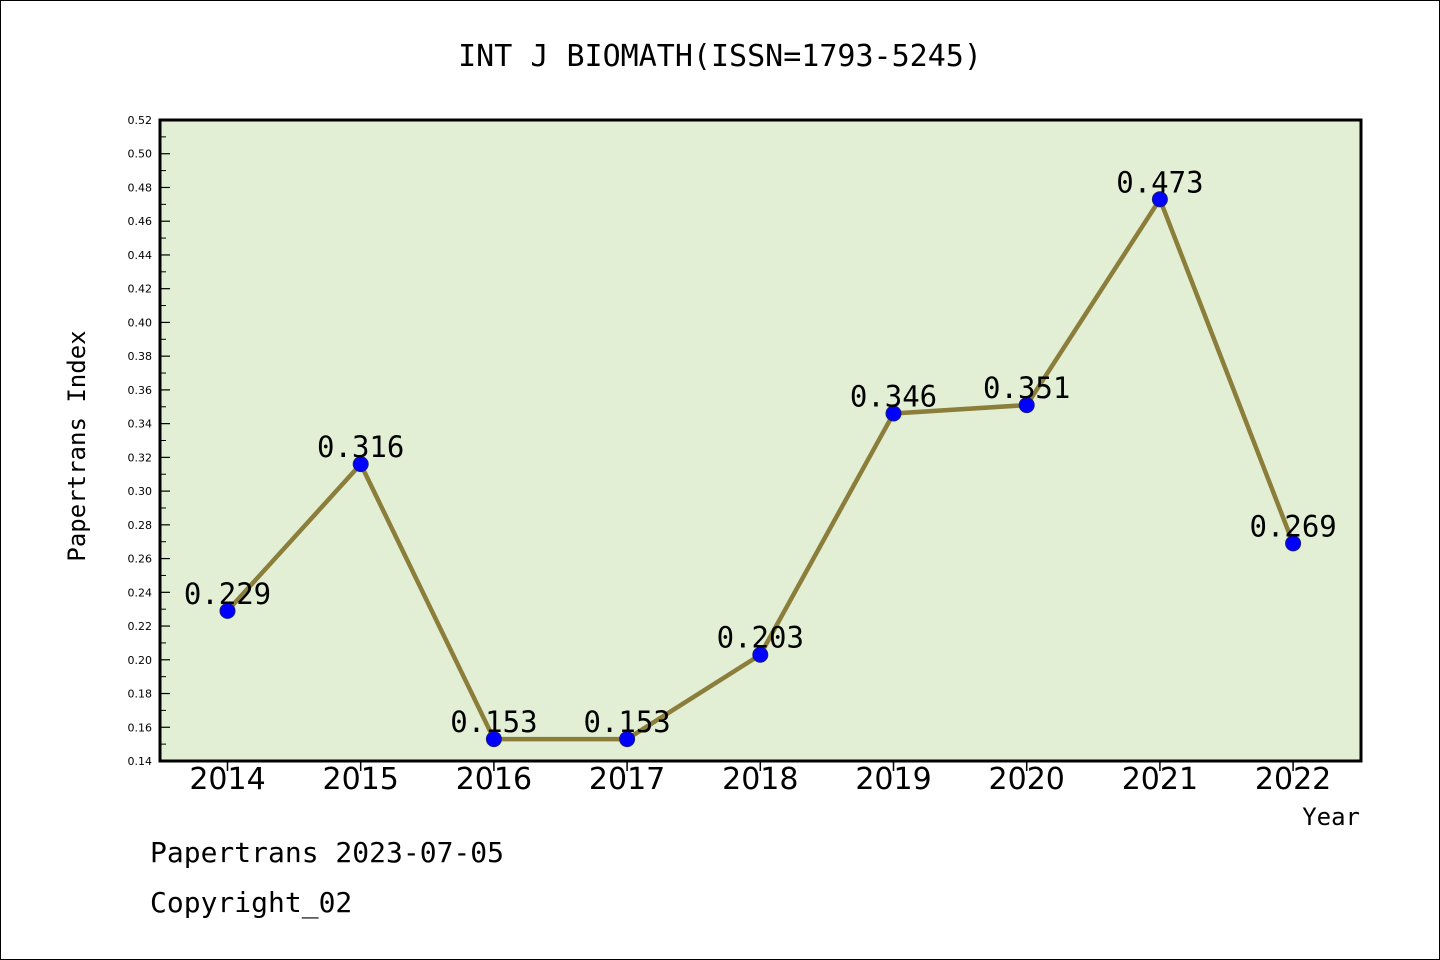  Describe the element at coordinates (140, 559) in the screenshot. I see `y-tick-label: 0.26` at that location.